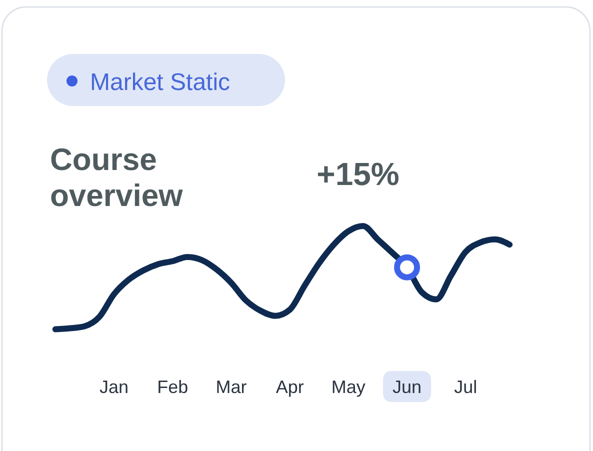 Image resolution: width=593 pixels, height=451 pixels. I want to click on x-tick-label: Jun, so click(407, 387).